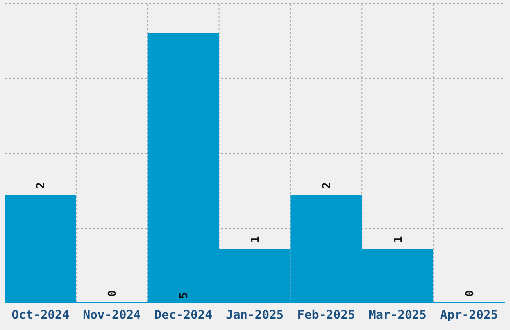 This screenshot has width=510, height=330. I want to click on x-tick-label: Apr-2025, so click(469, 315).